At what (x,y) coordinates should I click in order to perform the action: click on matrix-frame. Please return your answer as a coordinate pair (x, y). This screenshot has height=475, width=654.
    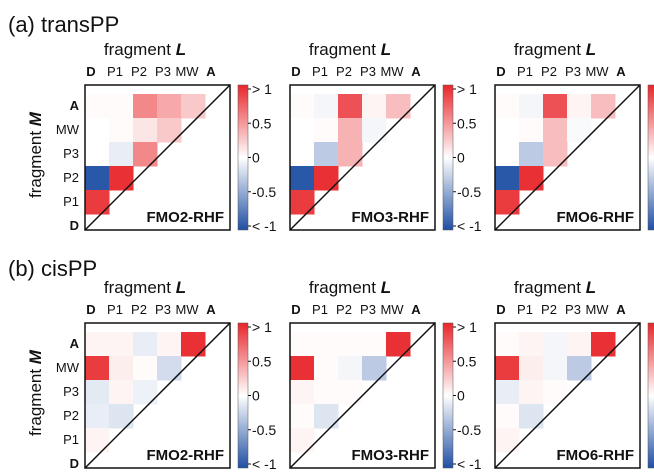
    Looking at the image, I should click on (157, 157).